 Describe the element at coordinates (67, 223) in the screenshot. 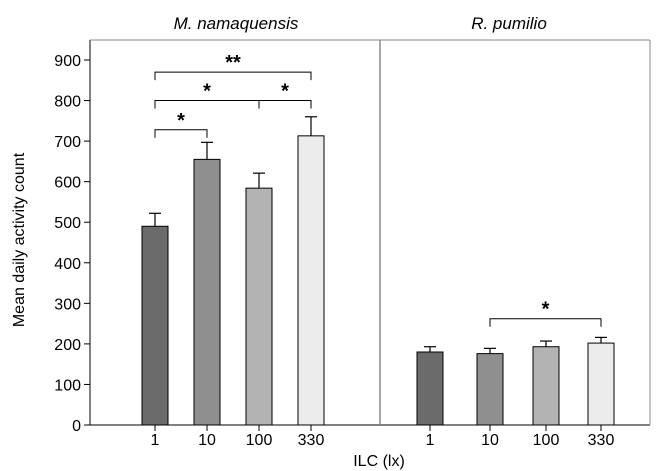

I see `y-tick-label: 500` at that location.